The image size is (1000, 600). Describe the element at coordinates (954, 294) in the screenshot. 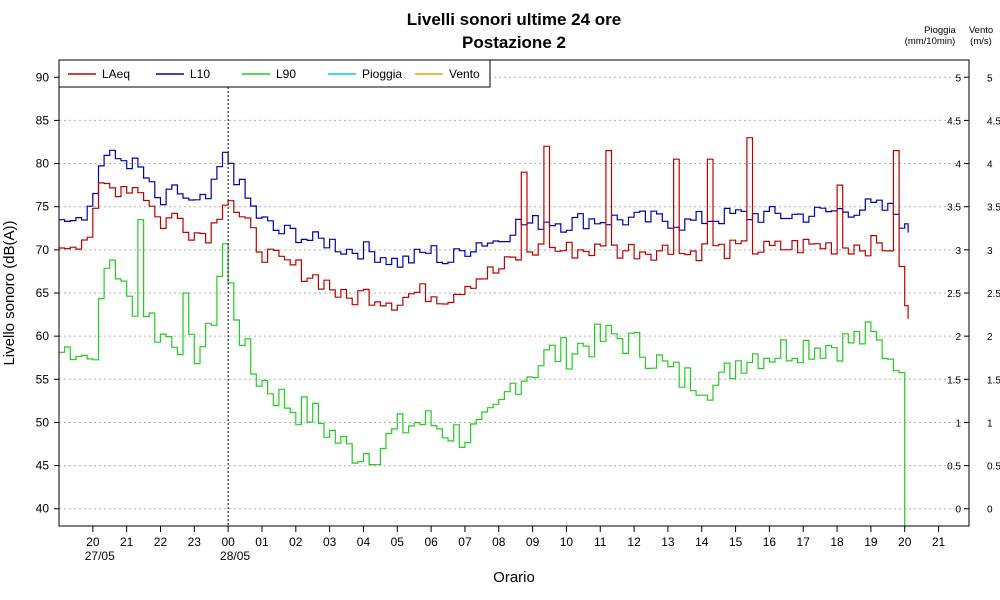

I see `y2-tick-label: 2.5` at that location.